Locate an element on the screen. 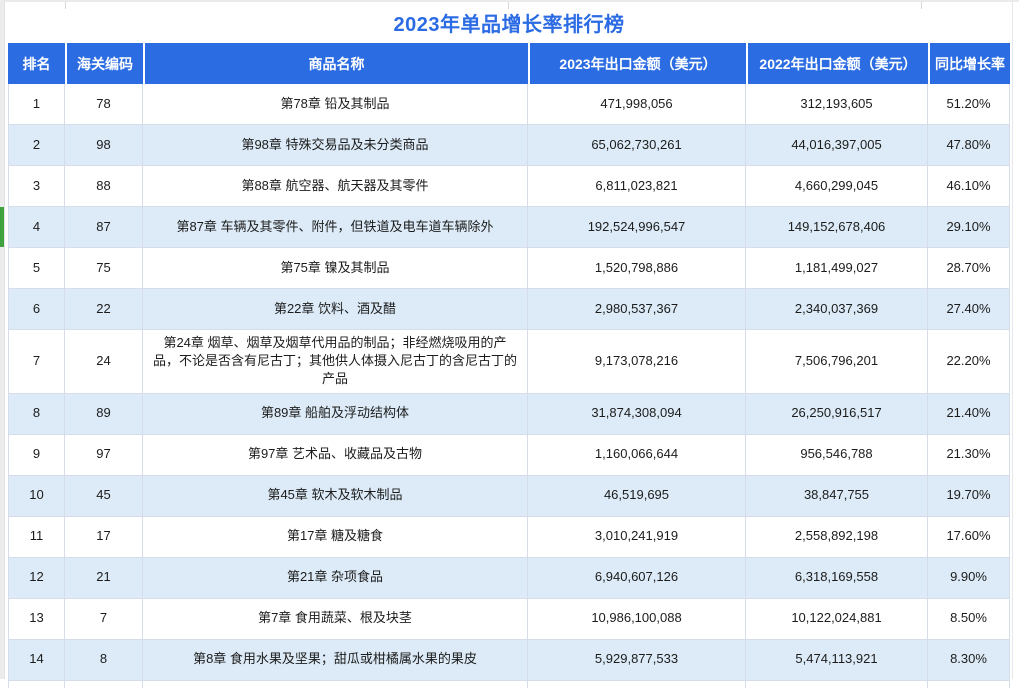 The width and height of the screenshot is (1019, 688). cell-rank: 4 is located at coordinates (36, 227).